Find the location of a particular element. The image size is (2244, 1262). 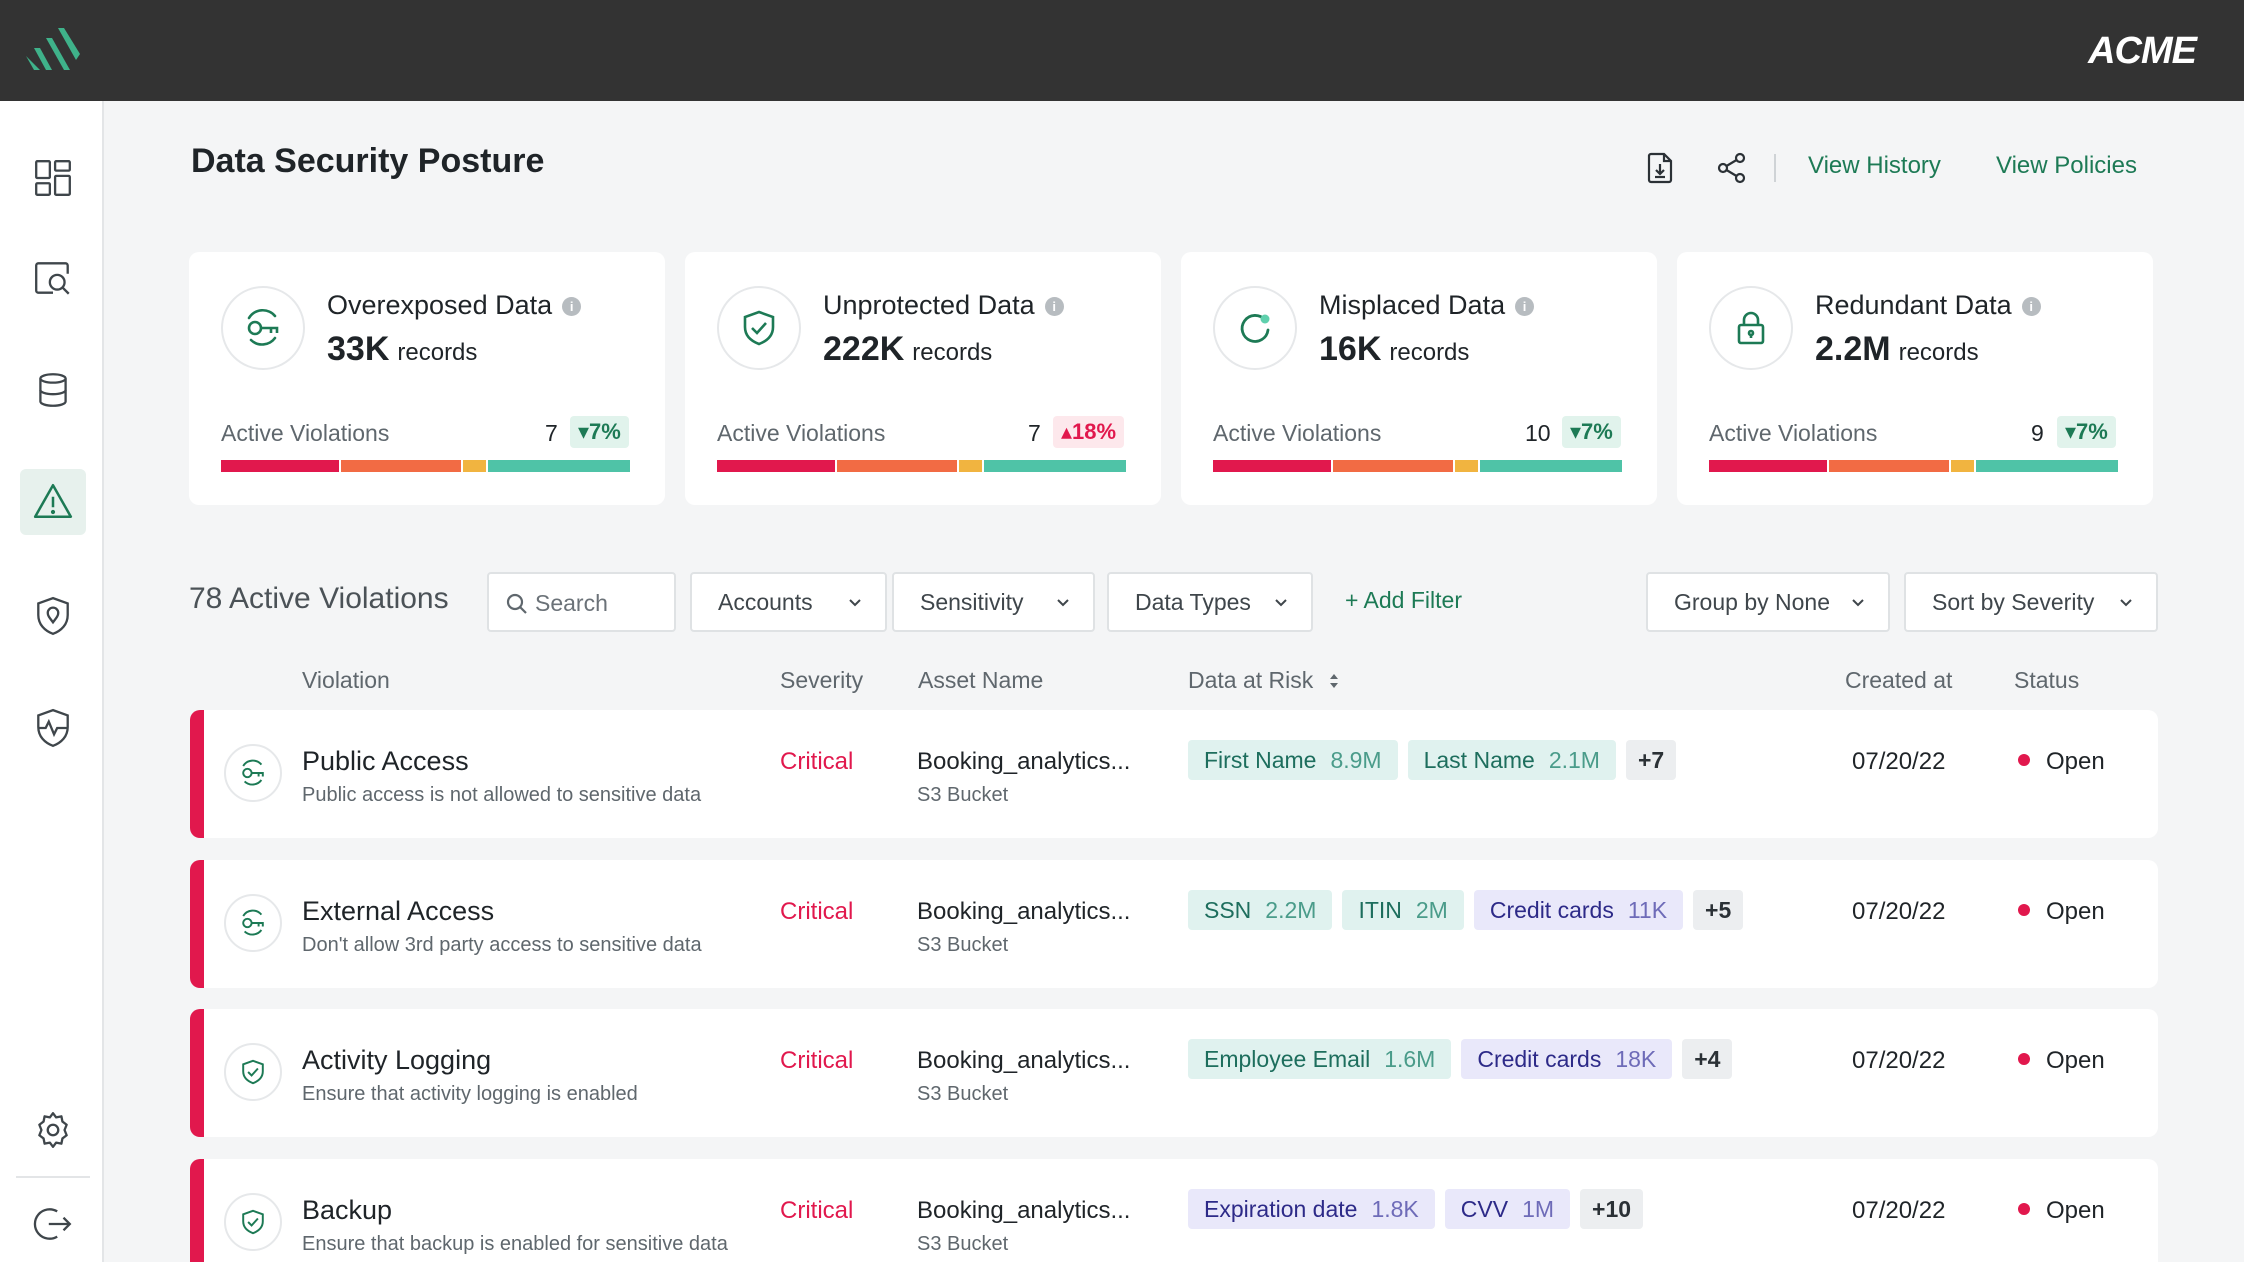

card-record-count: 33K records is located at coordinates (402, 349).